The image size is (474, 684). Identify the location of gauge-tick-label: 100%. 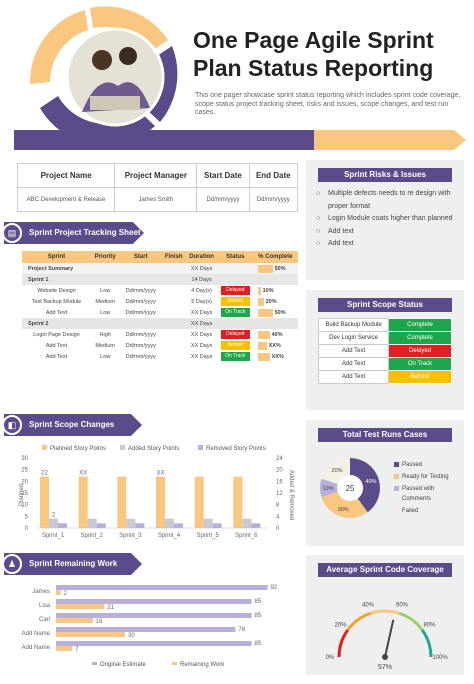
(440, 658).